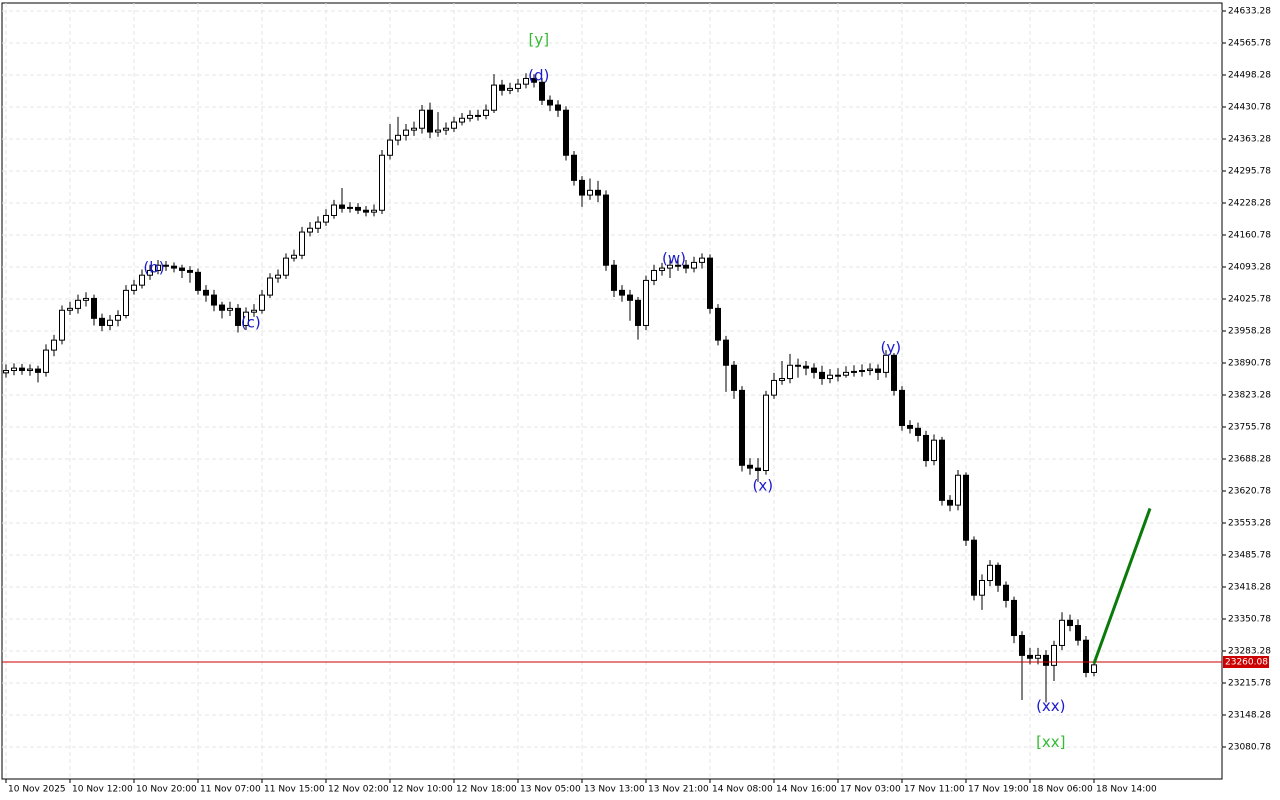 This screenshot has height=800, width=1280. Describe the element at coordinates (1249, 300) in the screenshot. I see `y-tick-label: 24025.78` at that location.